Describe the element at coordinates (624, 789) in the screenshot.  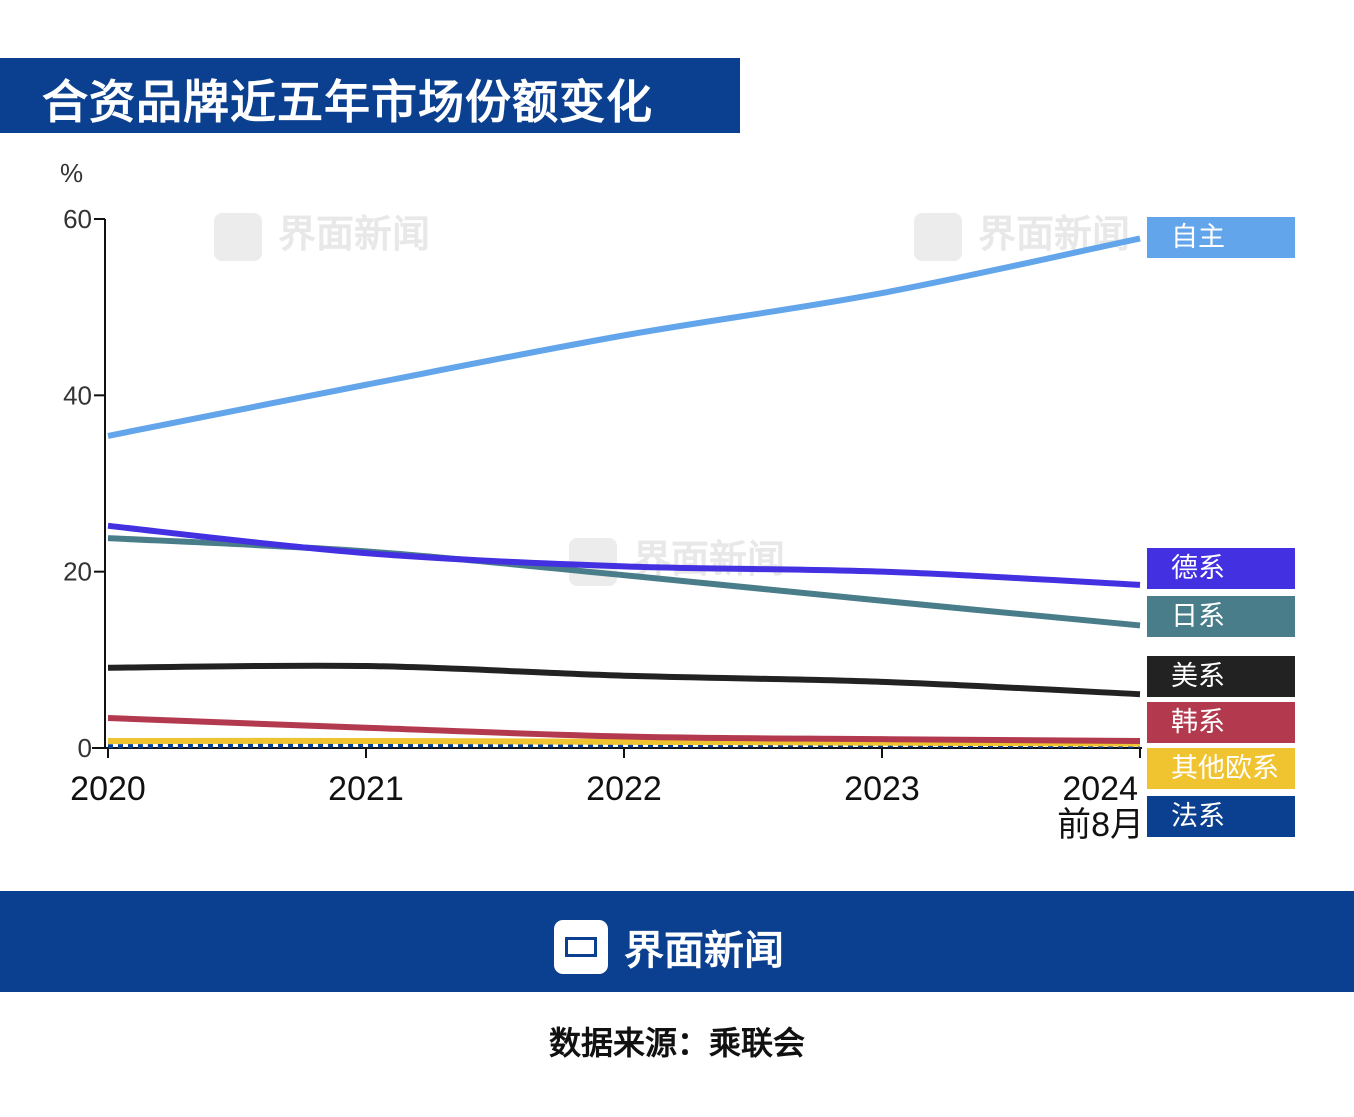
I see `x-tick-label: 2022` at that location.